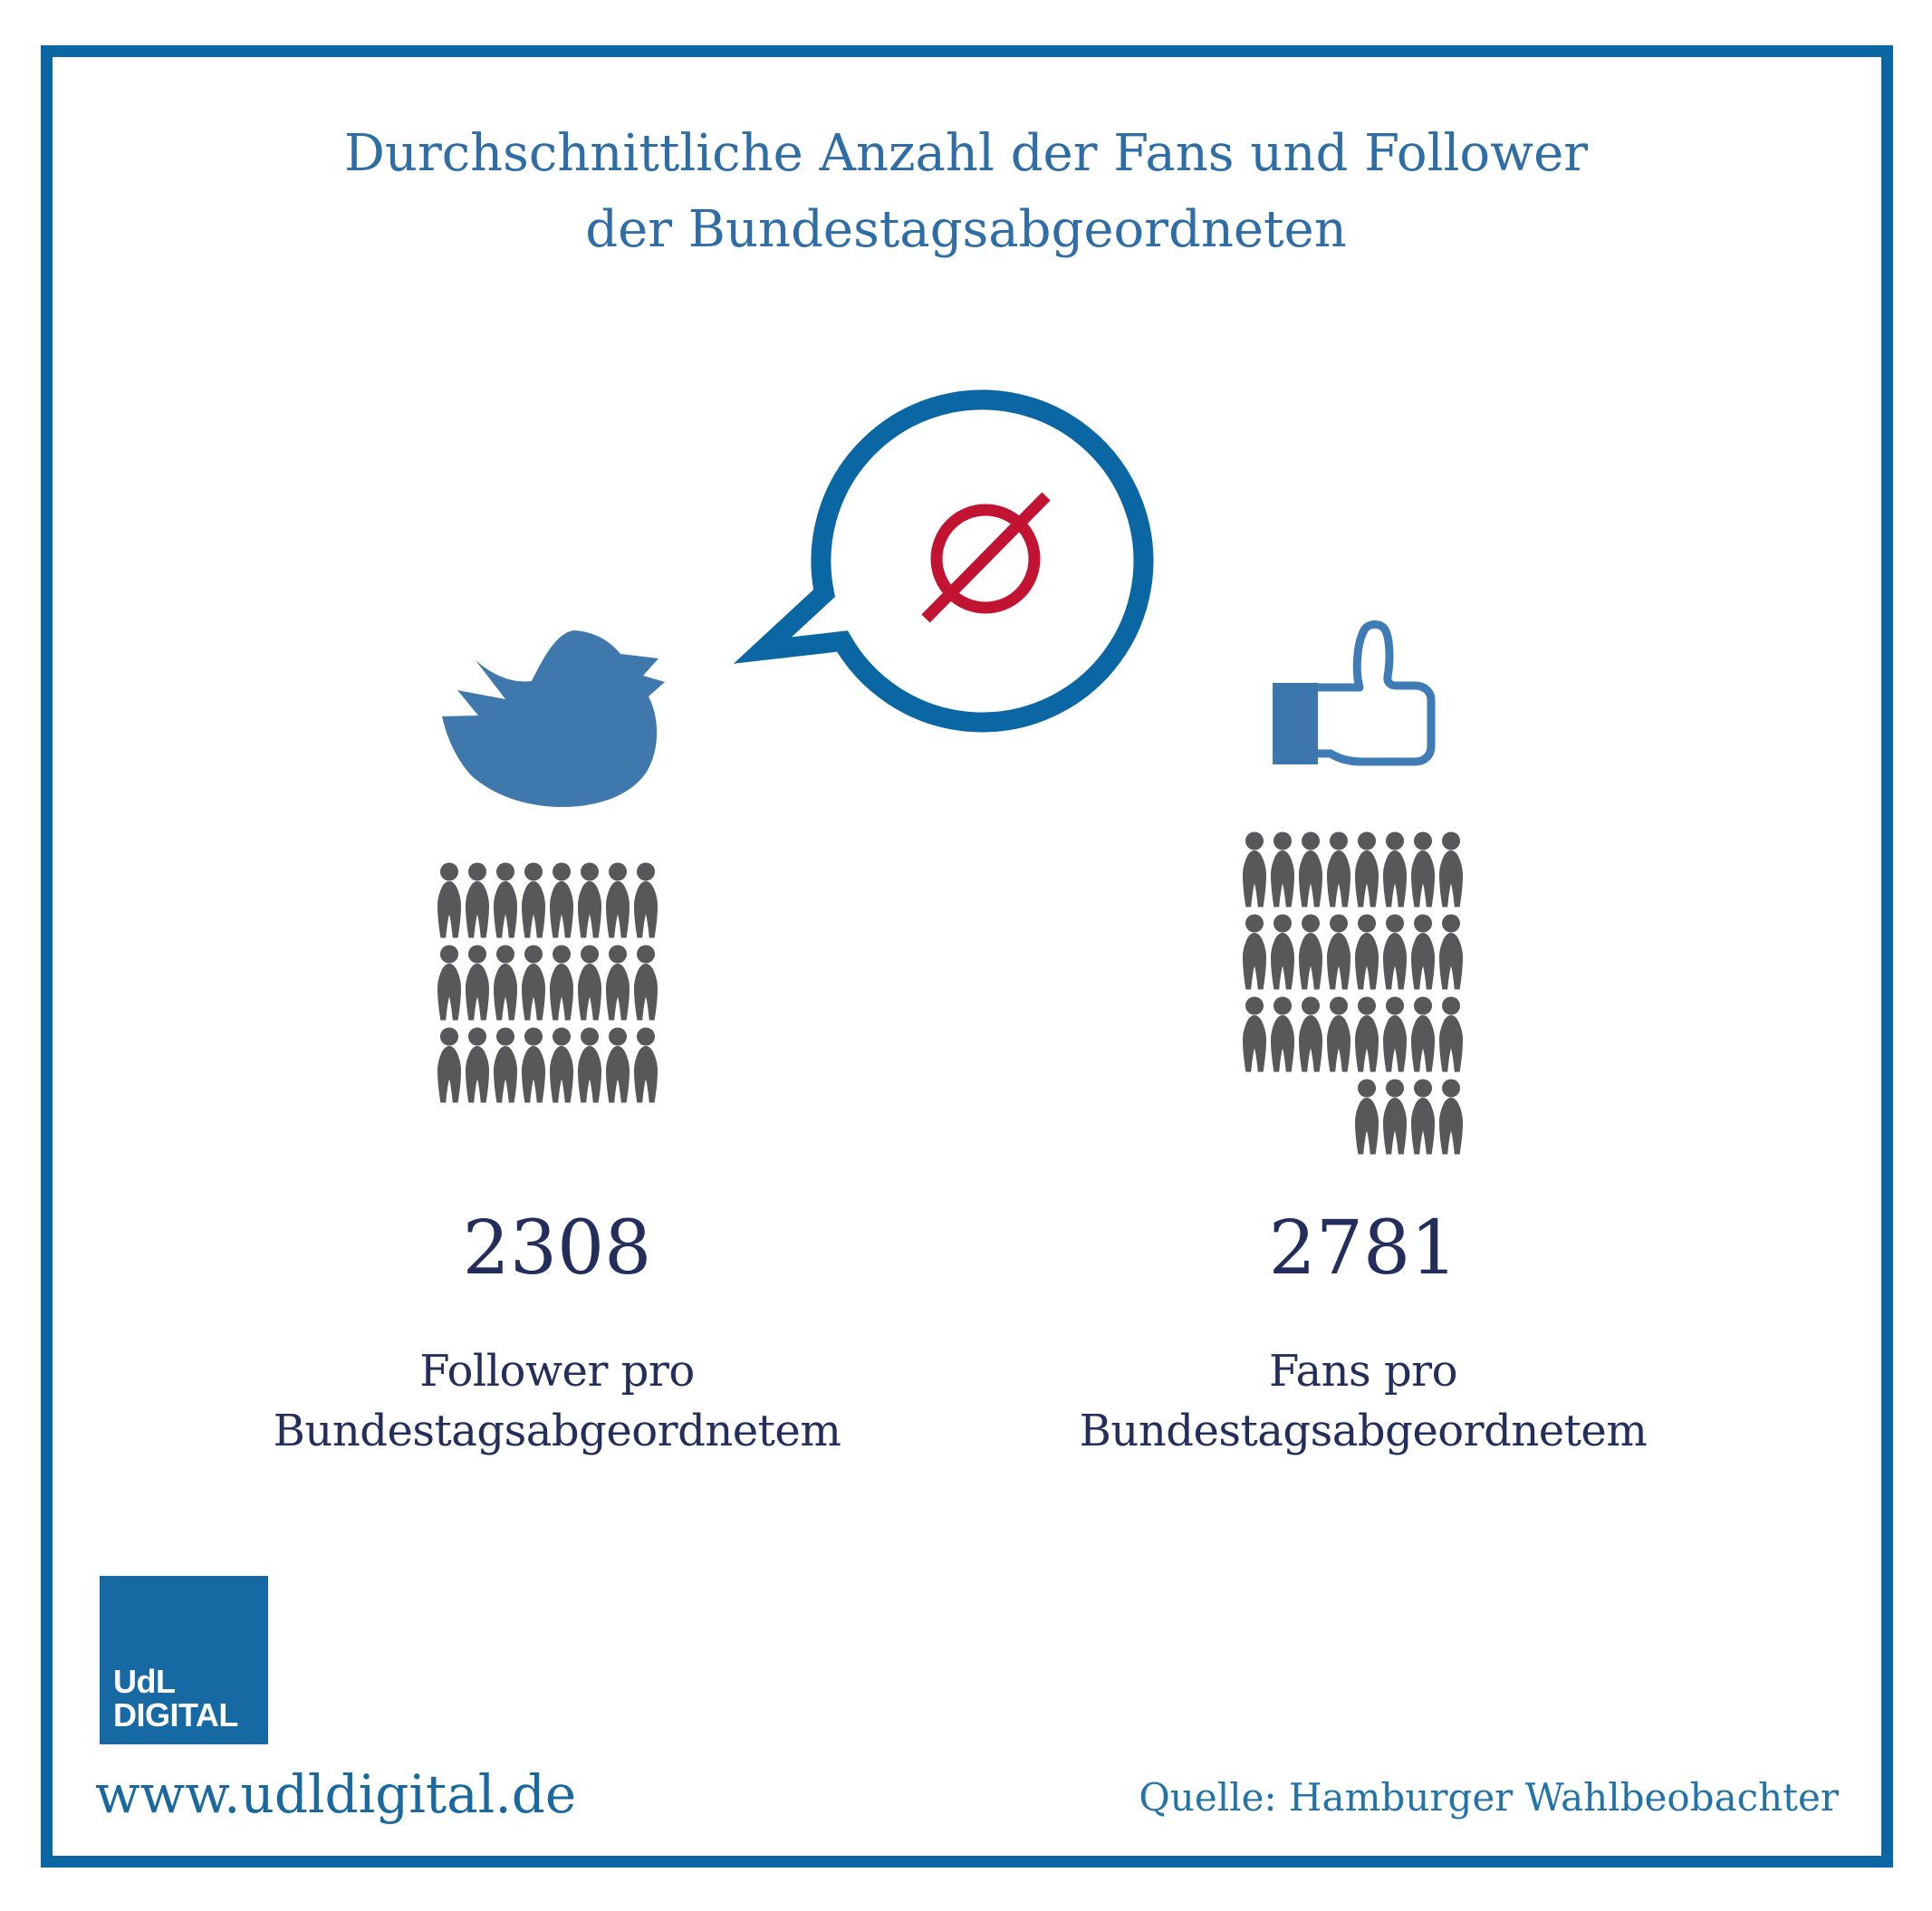  Describe the element at coordinates (1363, 1248) in the screenshot. I see `fans-count: 2781` at that location.